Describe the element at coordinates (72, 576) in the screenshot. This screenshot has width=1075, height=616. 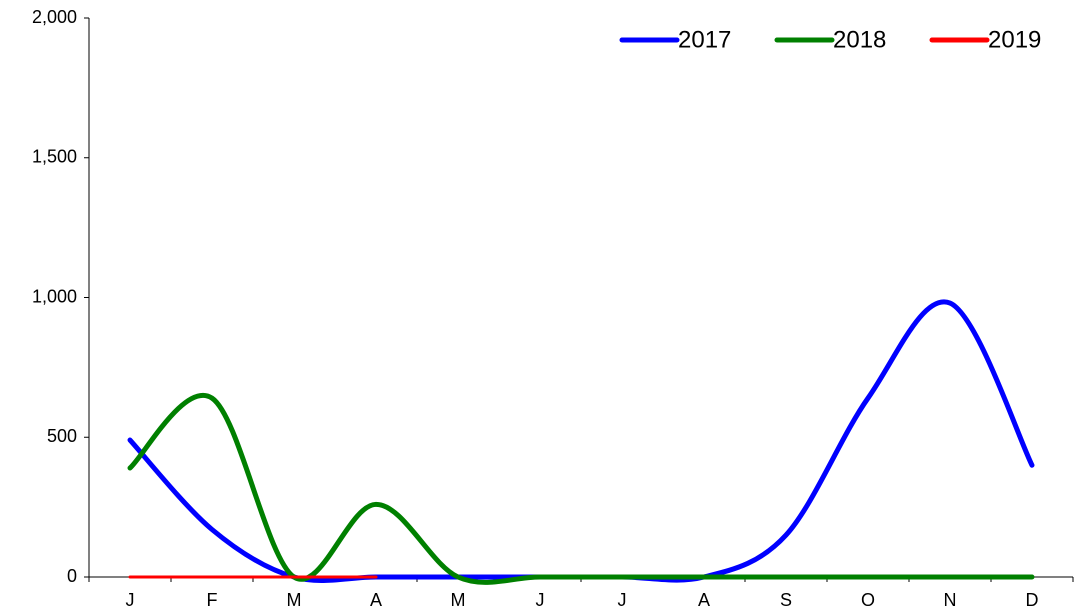
I see `y-tick-label: 0` at that location.